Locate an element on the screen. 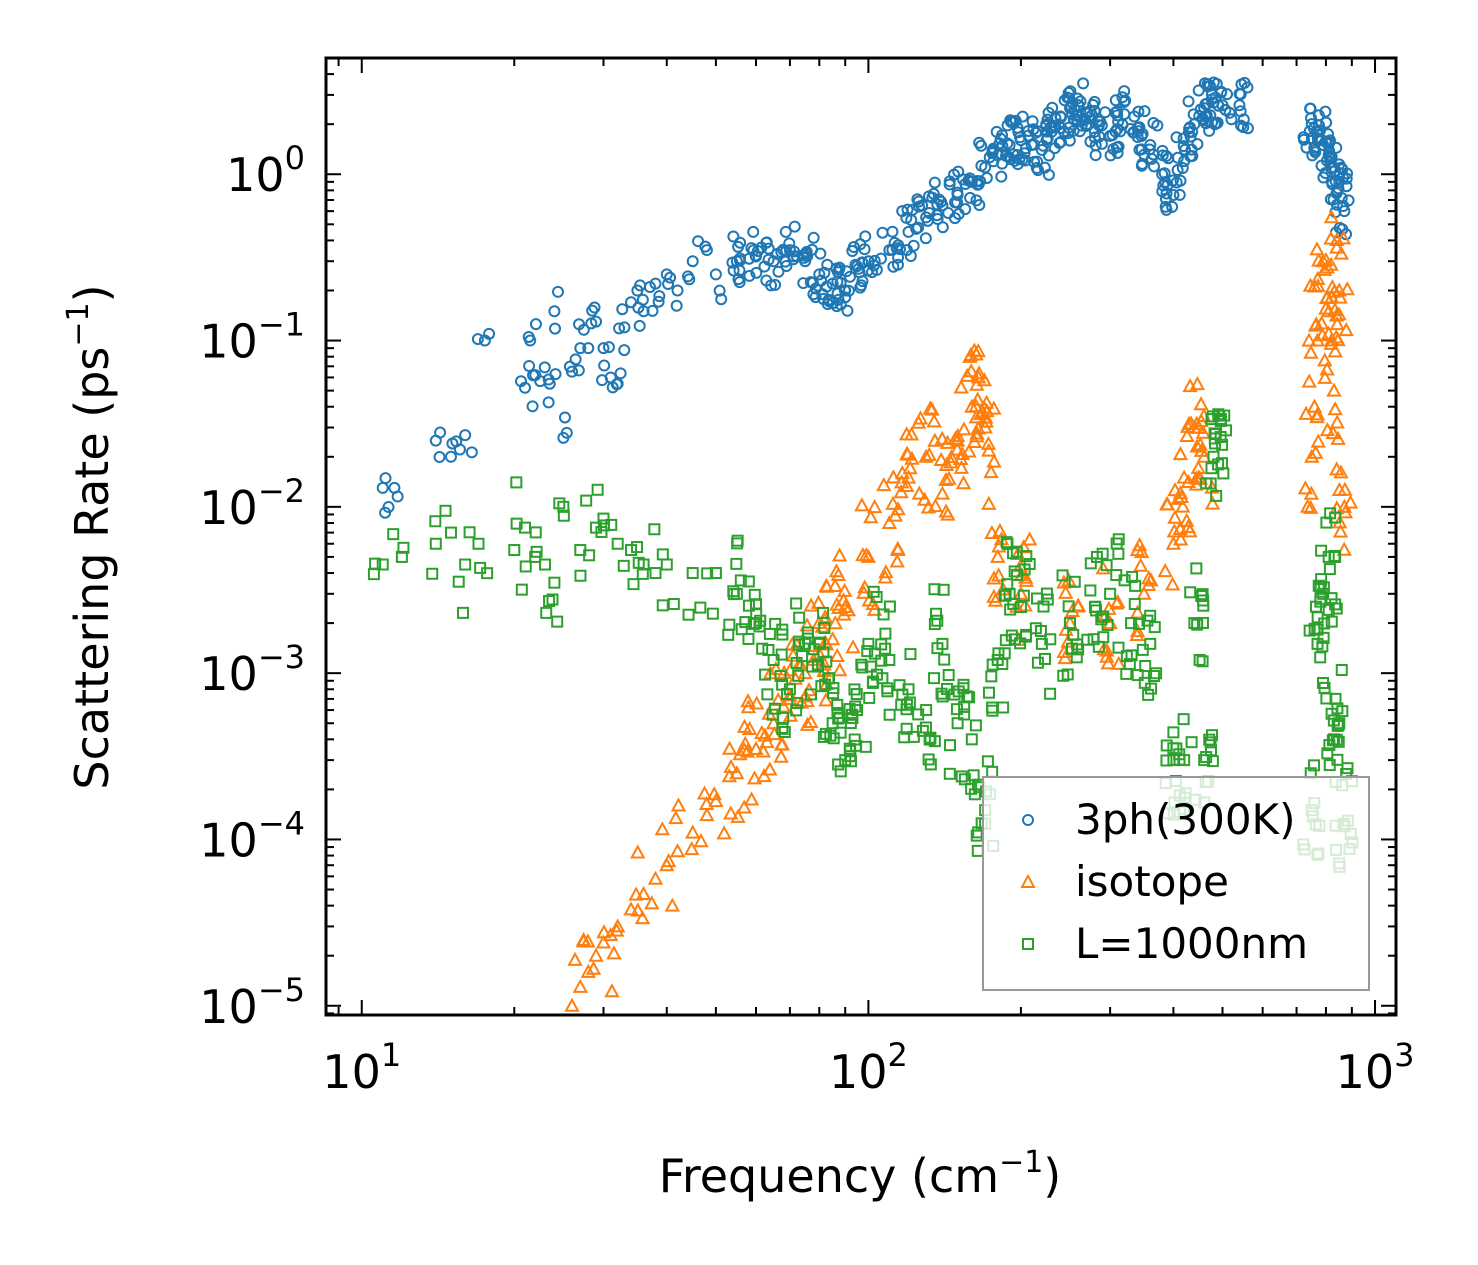 This screenshot has height=1265, width=1478. legend-label-0: 3ph(300K) is located at coordinates (1185, 819).